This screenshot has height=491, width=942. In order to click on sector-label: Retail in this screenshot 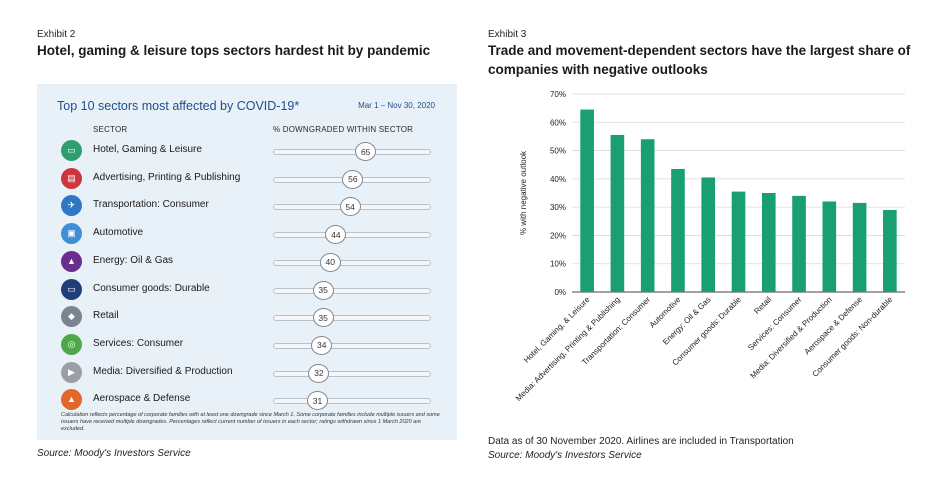, I will do `click(106, 316)`.